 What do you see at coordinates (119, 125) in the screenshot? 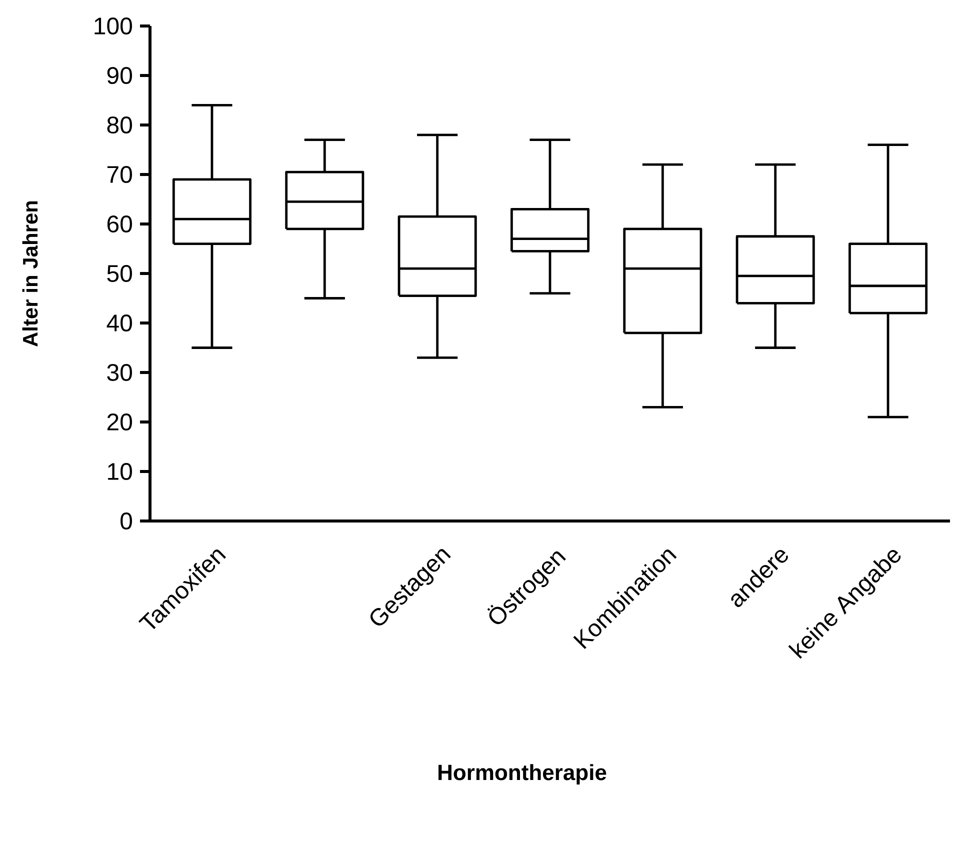
I see `y-tick-label: 80` at bounding box center [119, 125].